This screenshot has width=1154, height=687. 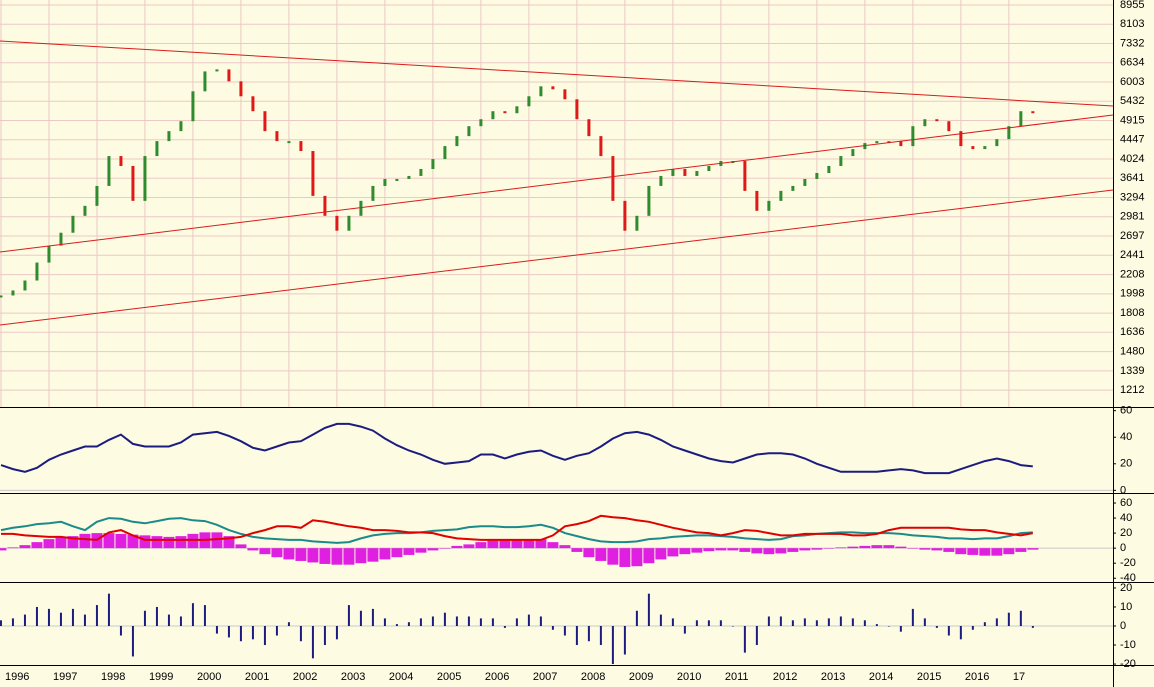 What do you see at coordinates (353, 677) in the screenshot?
I see `x-tick-label: 2003` at bounding box center [353, 677].